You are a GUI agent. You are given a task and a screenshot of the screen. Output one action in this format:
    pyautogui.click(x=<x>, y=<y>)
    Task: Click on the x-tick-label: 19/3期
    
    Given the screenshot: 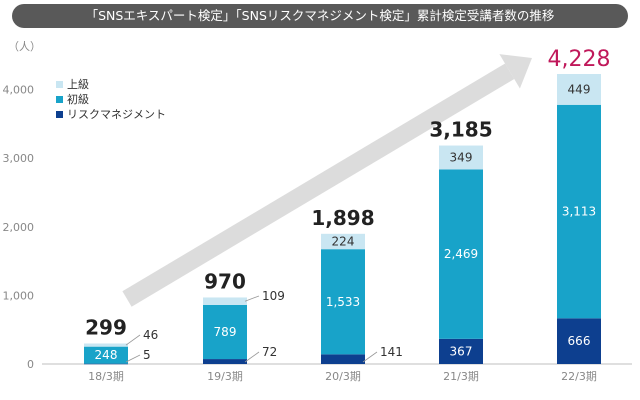 What is the action you would take?
    pyautogui.click(x=225, y=376)
    